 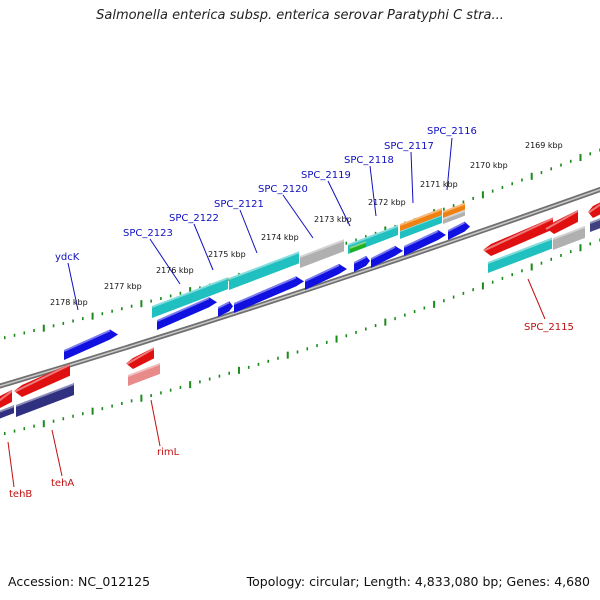 I want to click on gene-tehb, so click(x=6, y=398).